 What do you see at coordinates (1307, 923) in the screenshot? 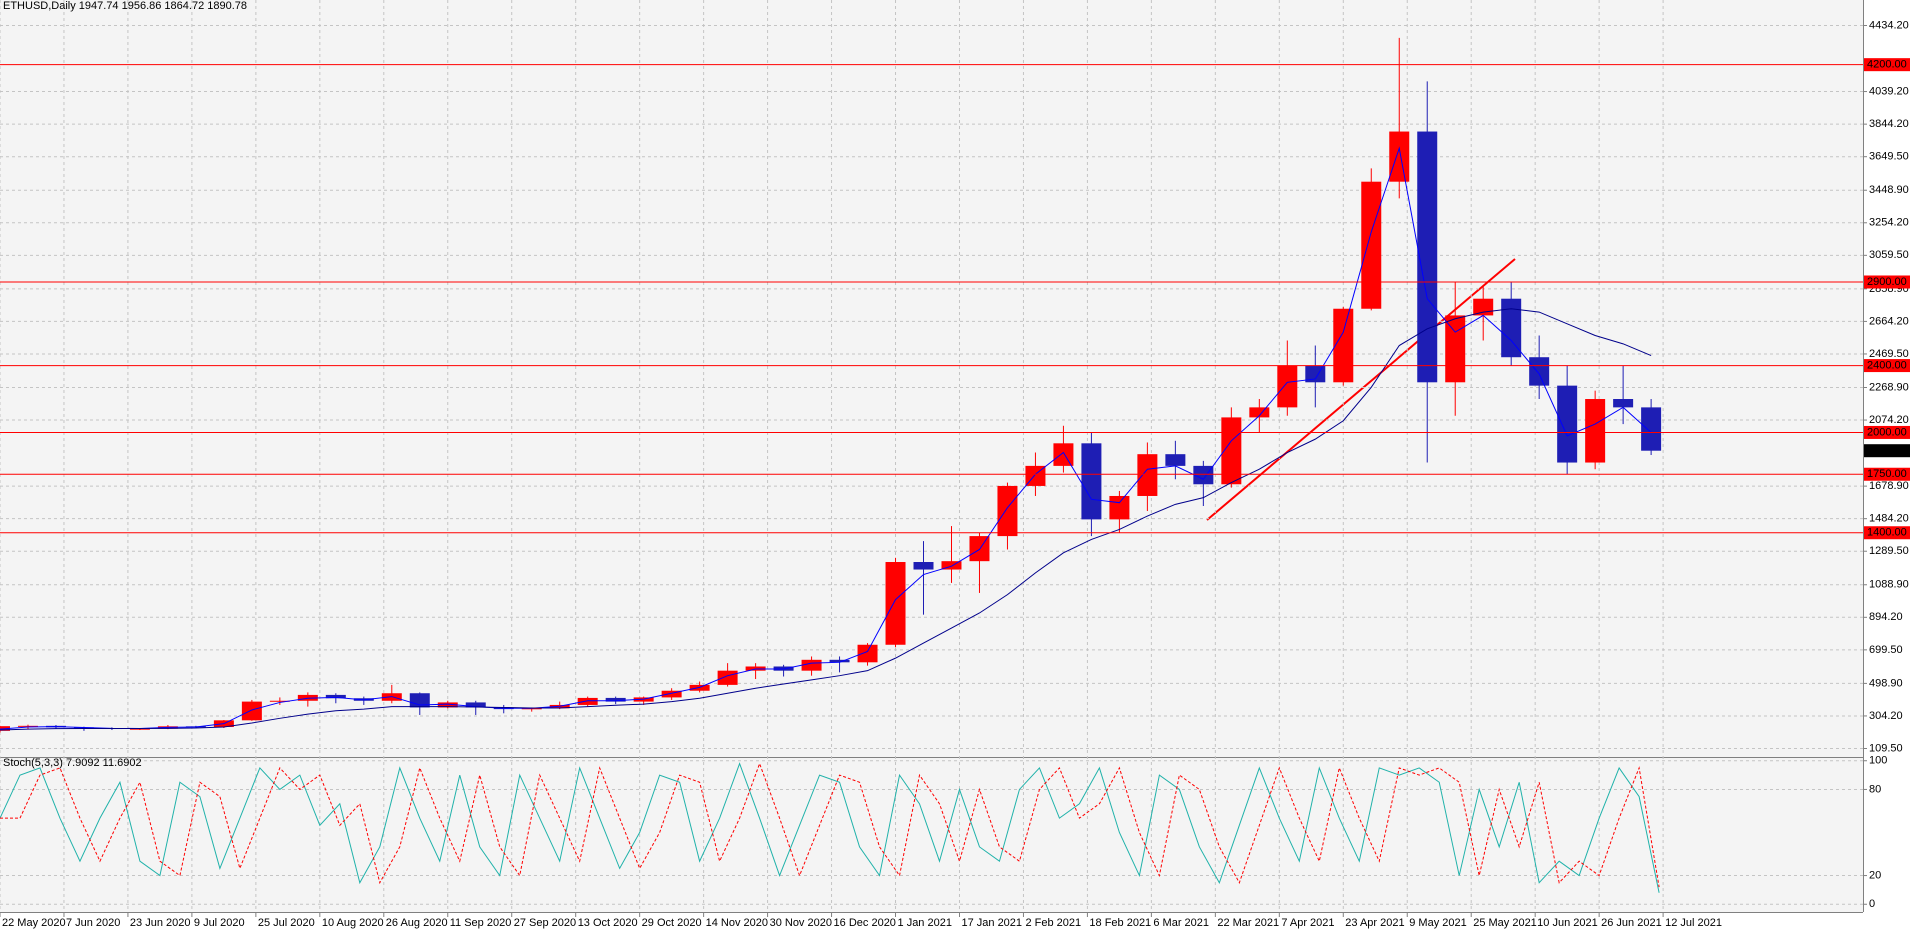
I see `x-tick-label: 7 Apr 2021` at bounding box center [1307, 923].